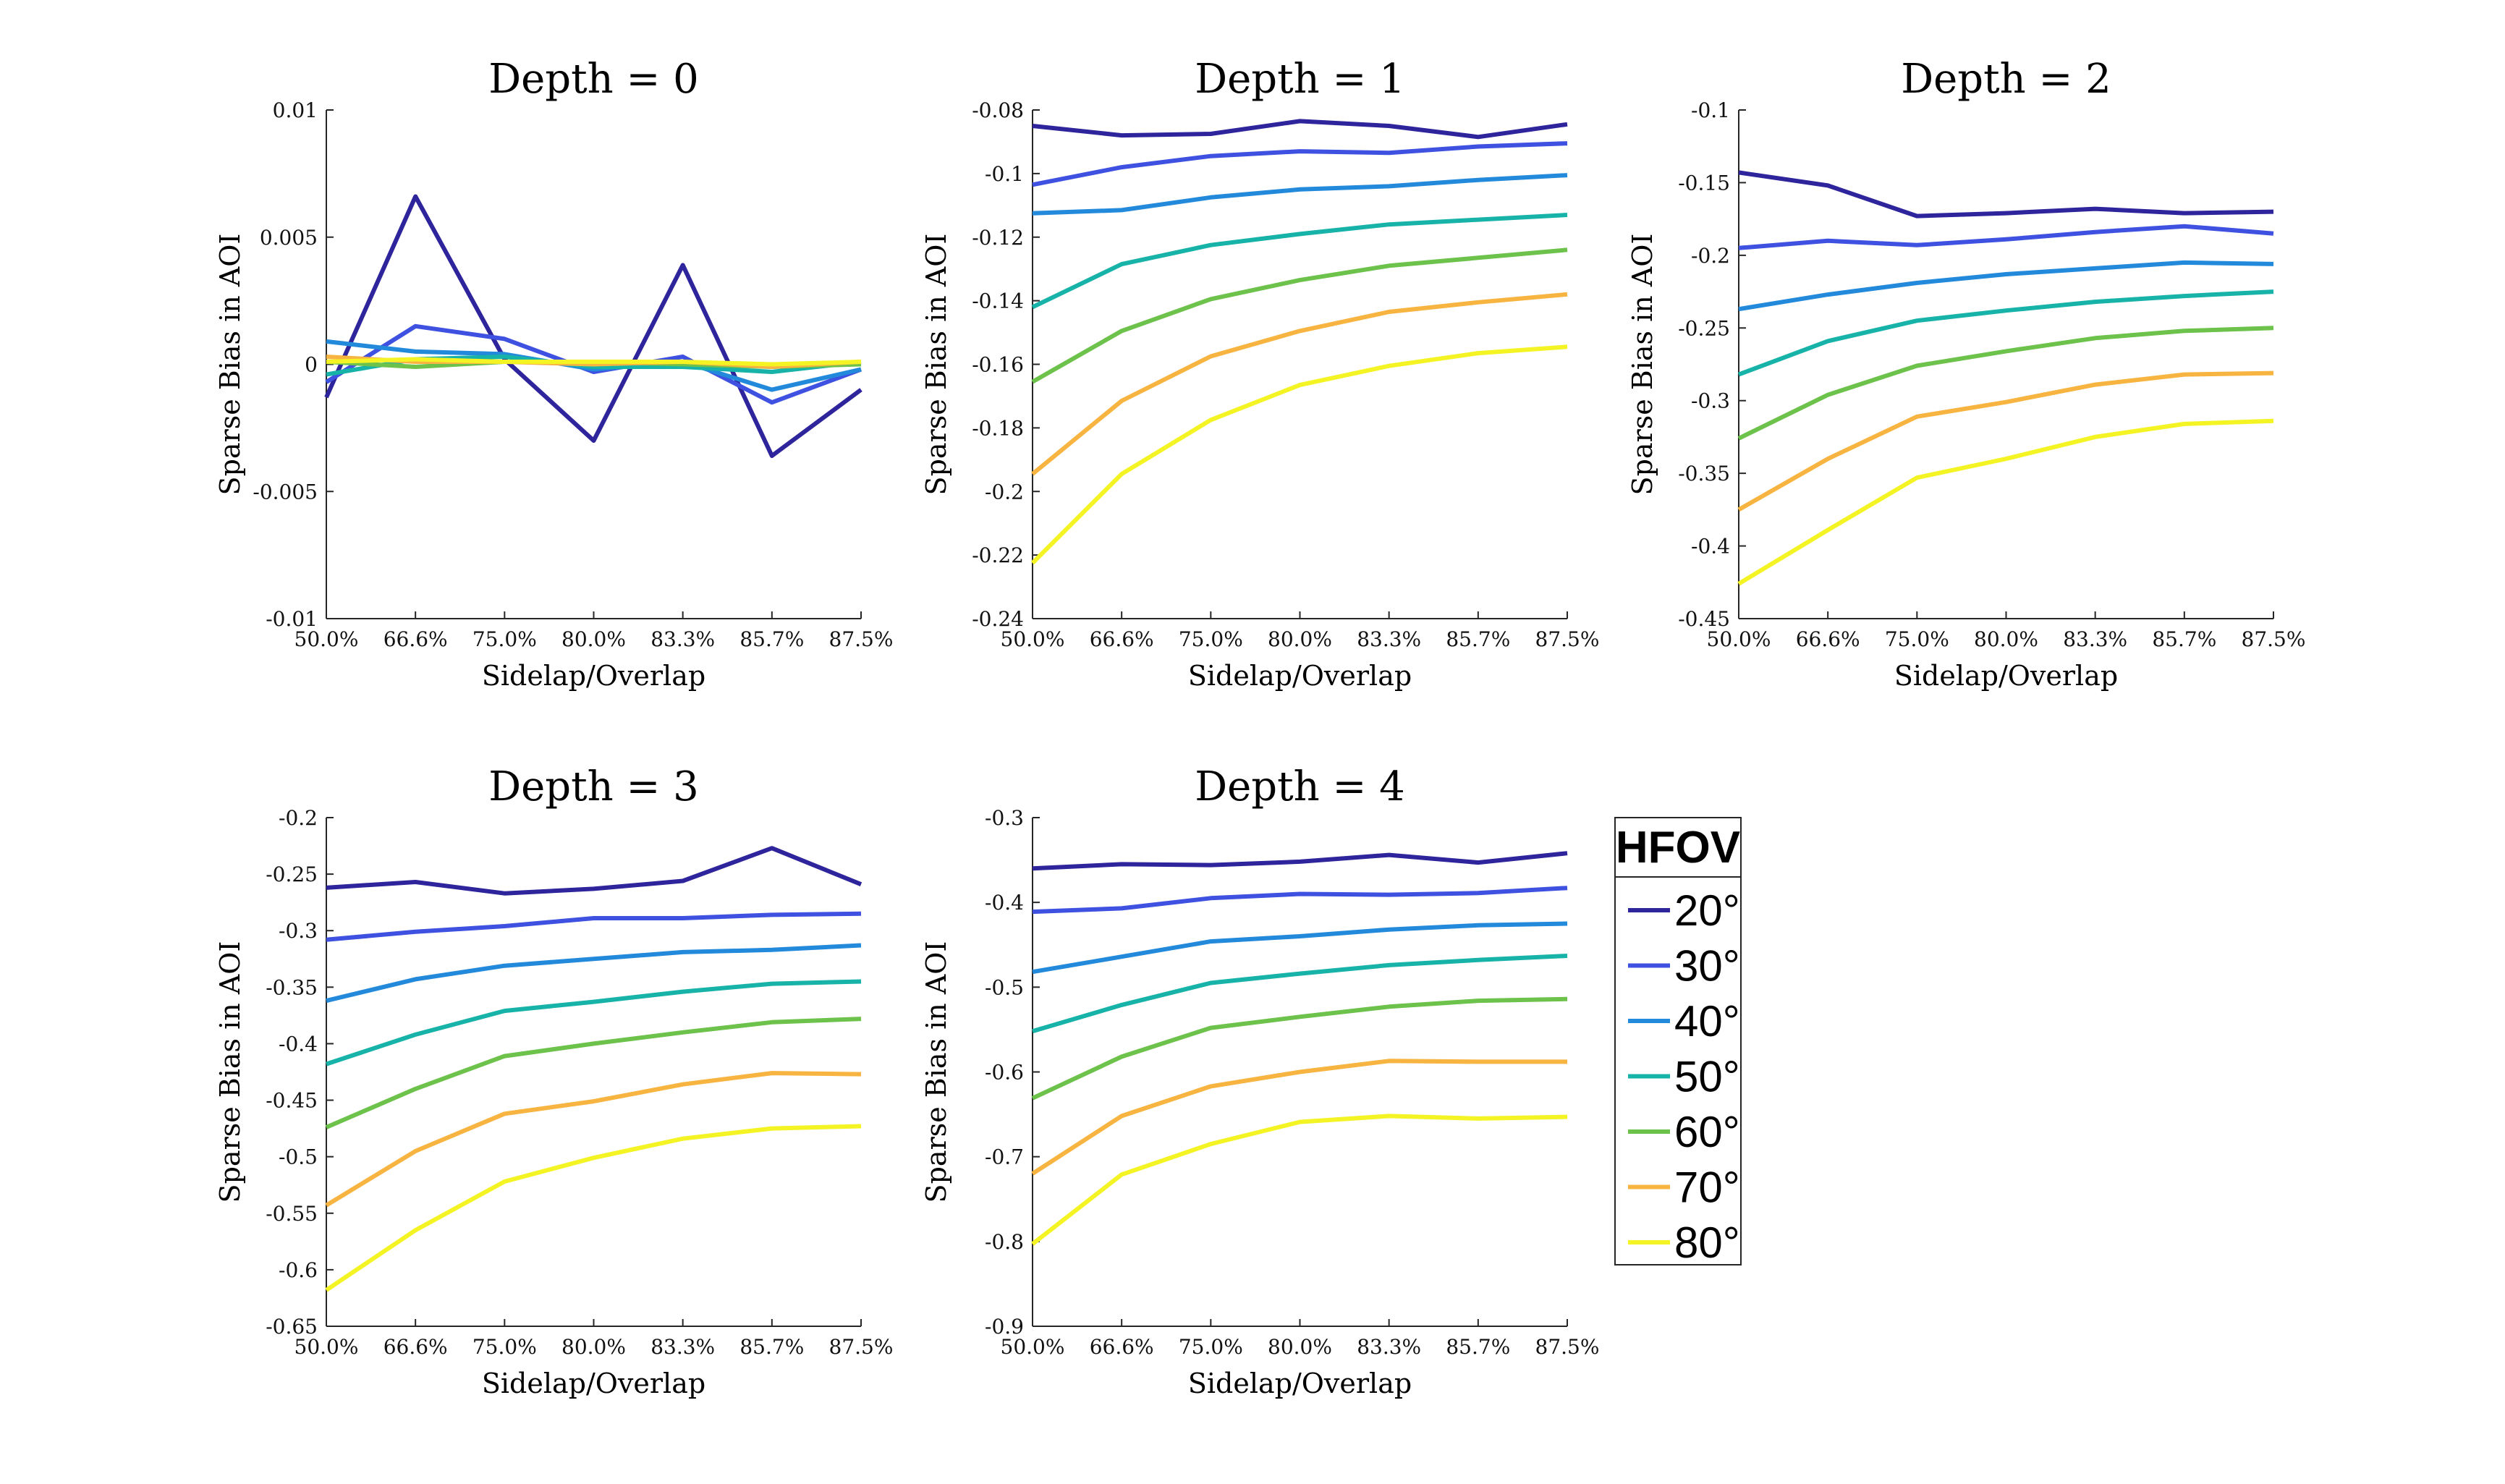  I want to click on legend-label: 70°, so click(1707, 1187).